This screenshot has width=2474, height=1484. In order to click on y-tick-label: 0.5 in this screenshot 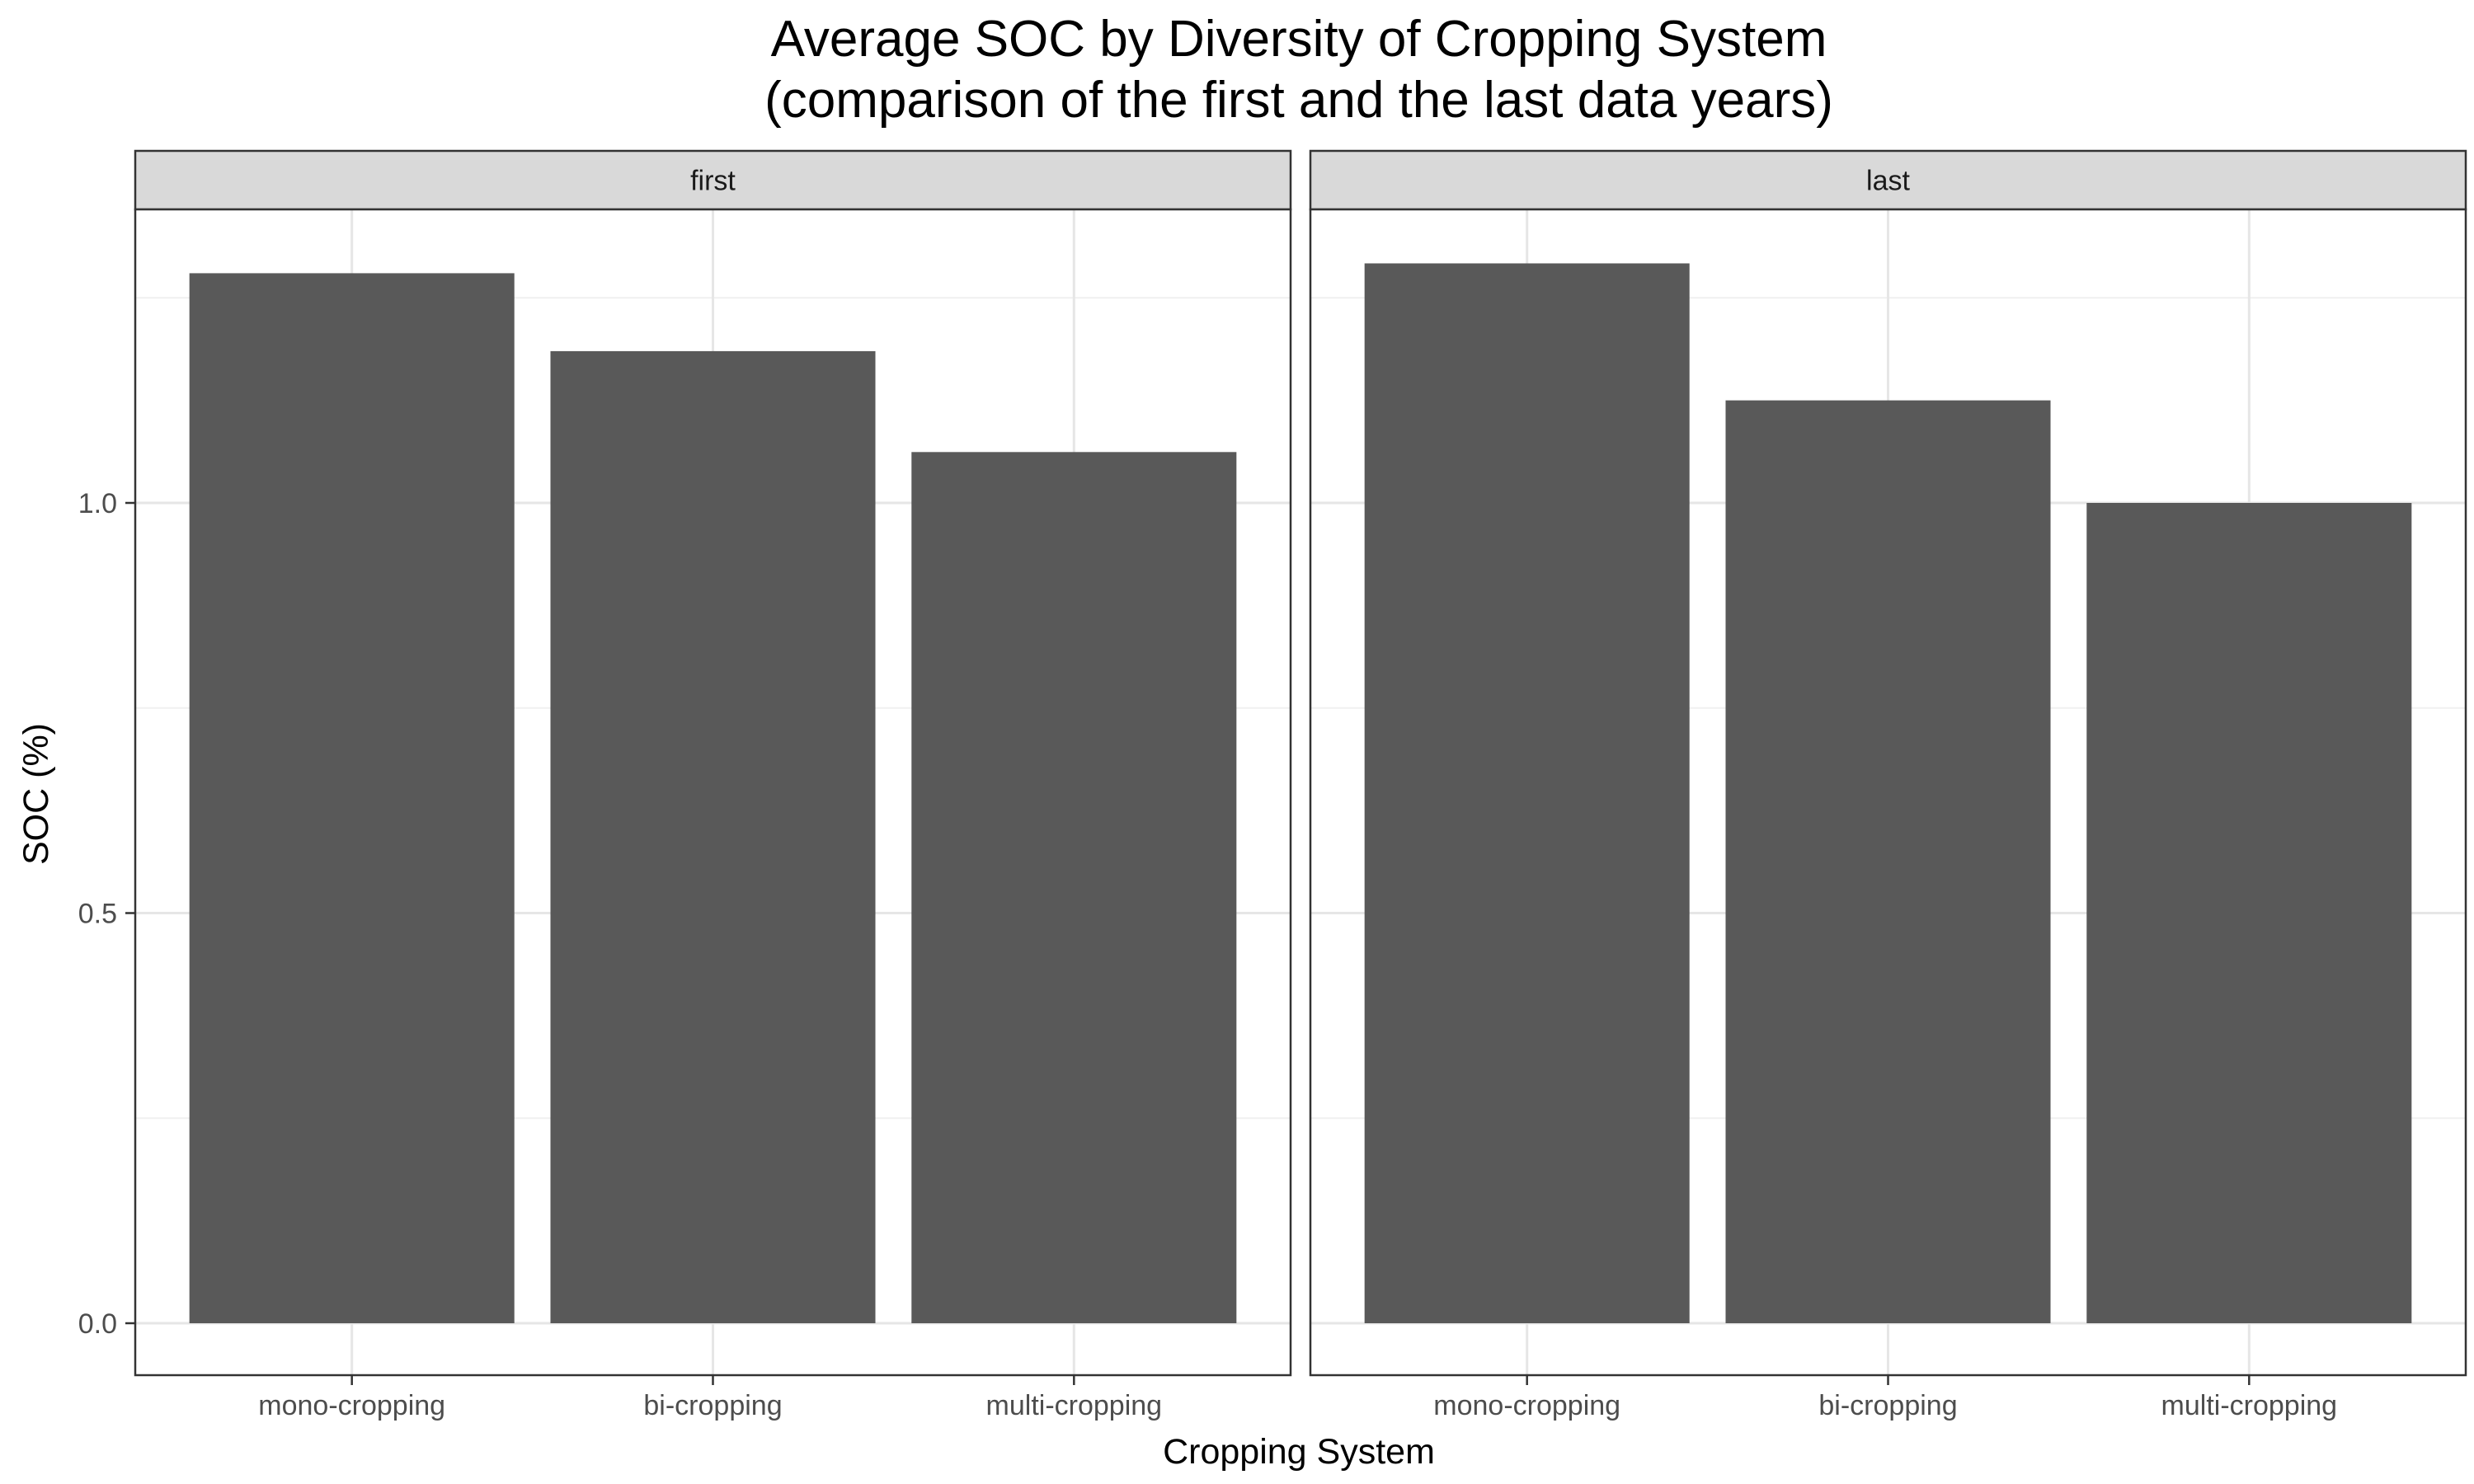, I will do `click(97, 914)`.